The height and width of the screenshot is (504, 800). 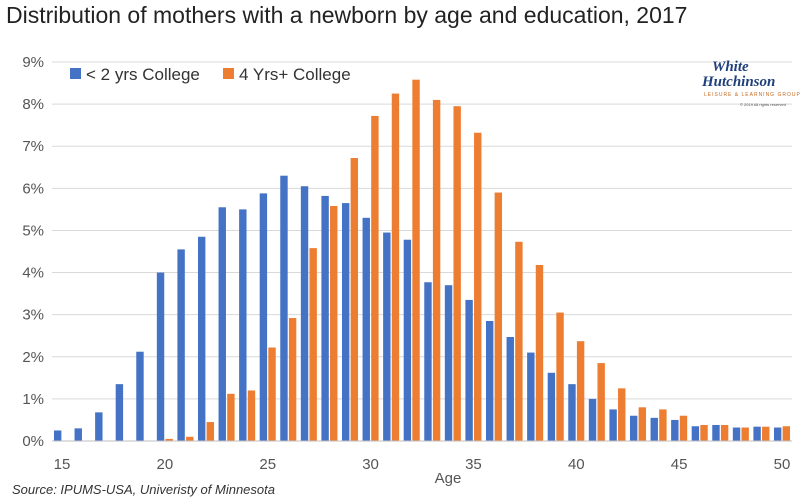 I want to click on y-axis-ticks: 0% 1% 2% 3% 4% 5% 6% 7% 8% 9%, so click(x=33, y=252).